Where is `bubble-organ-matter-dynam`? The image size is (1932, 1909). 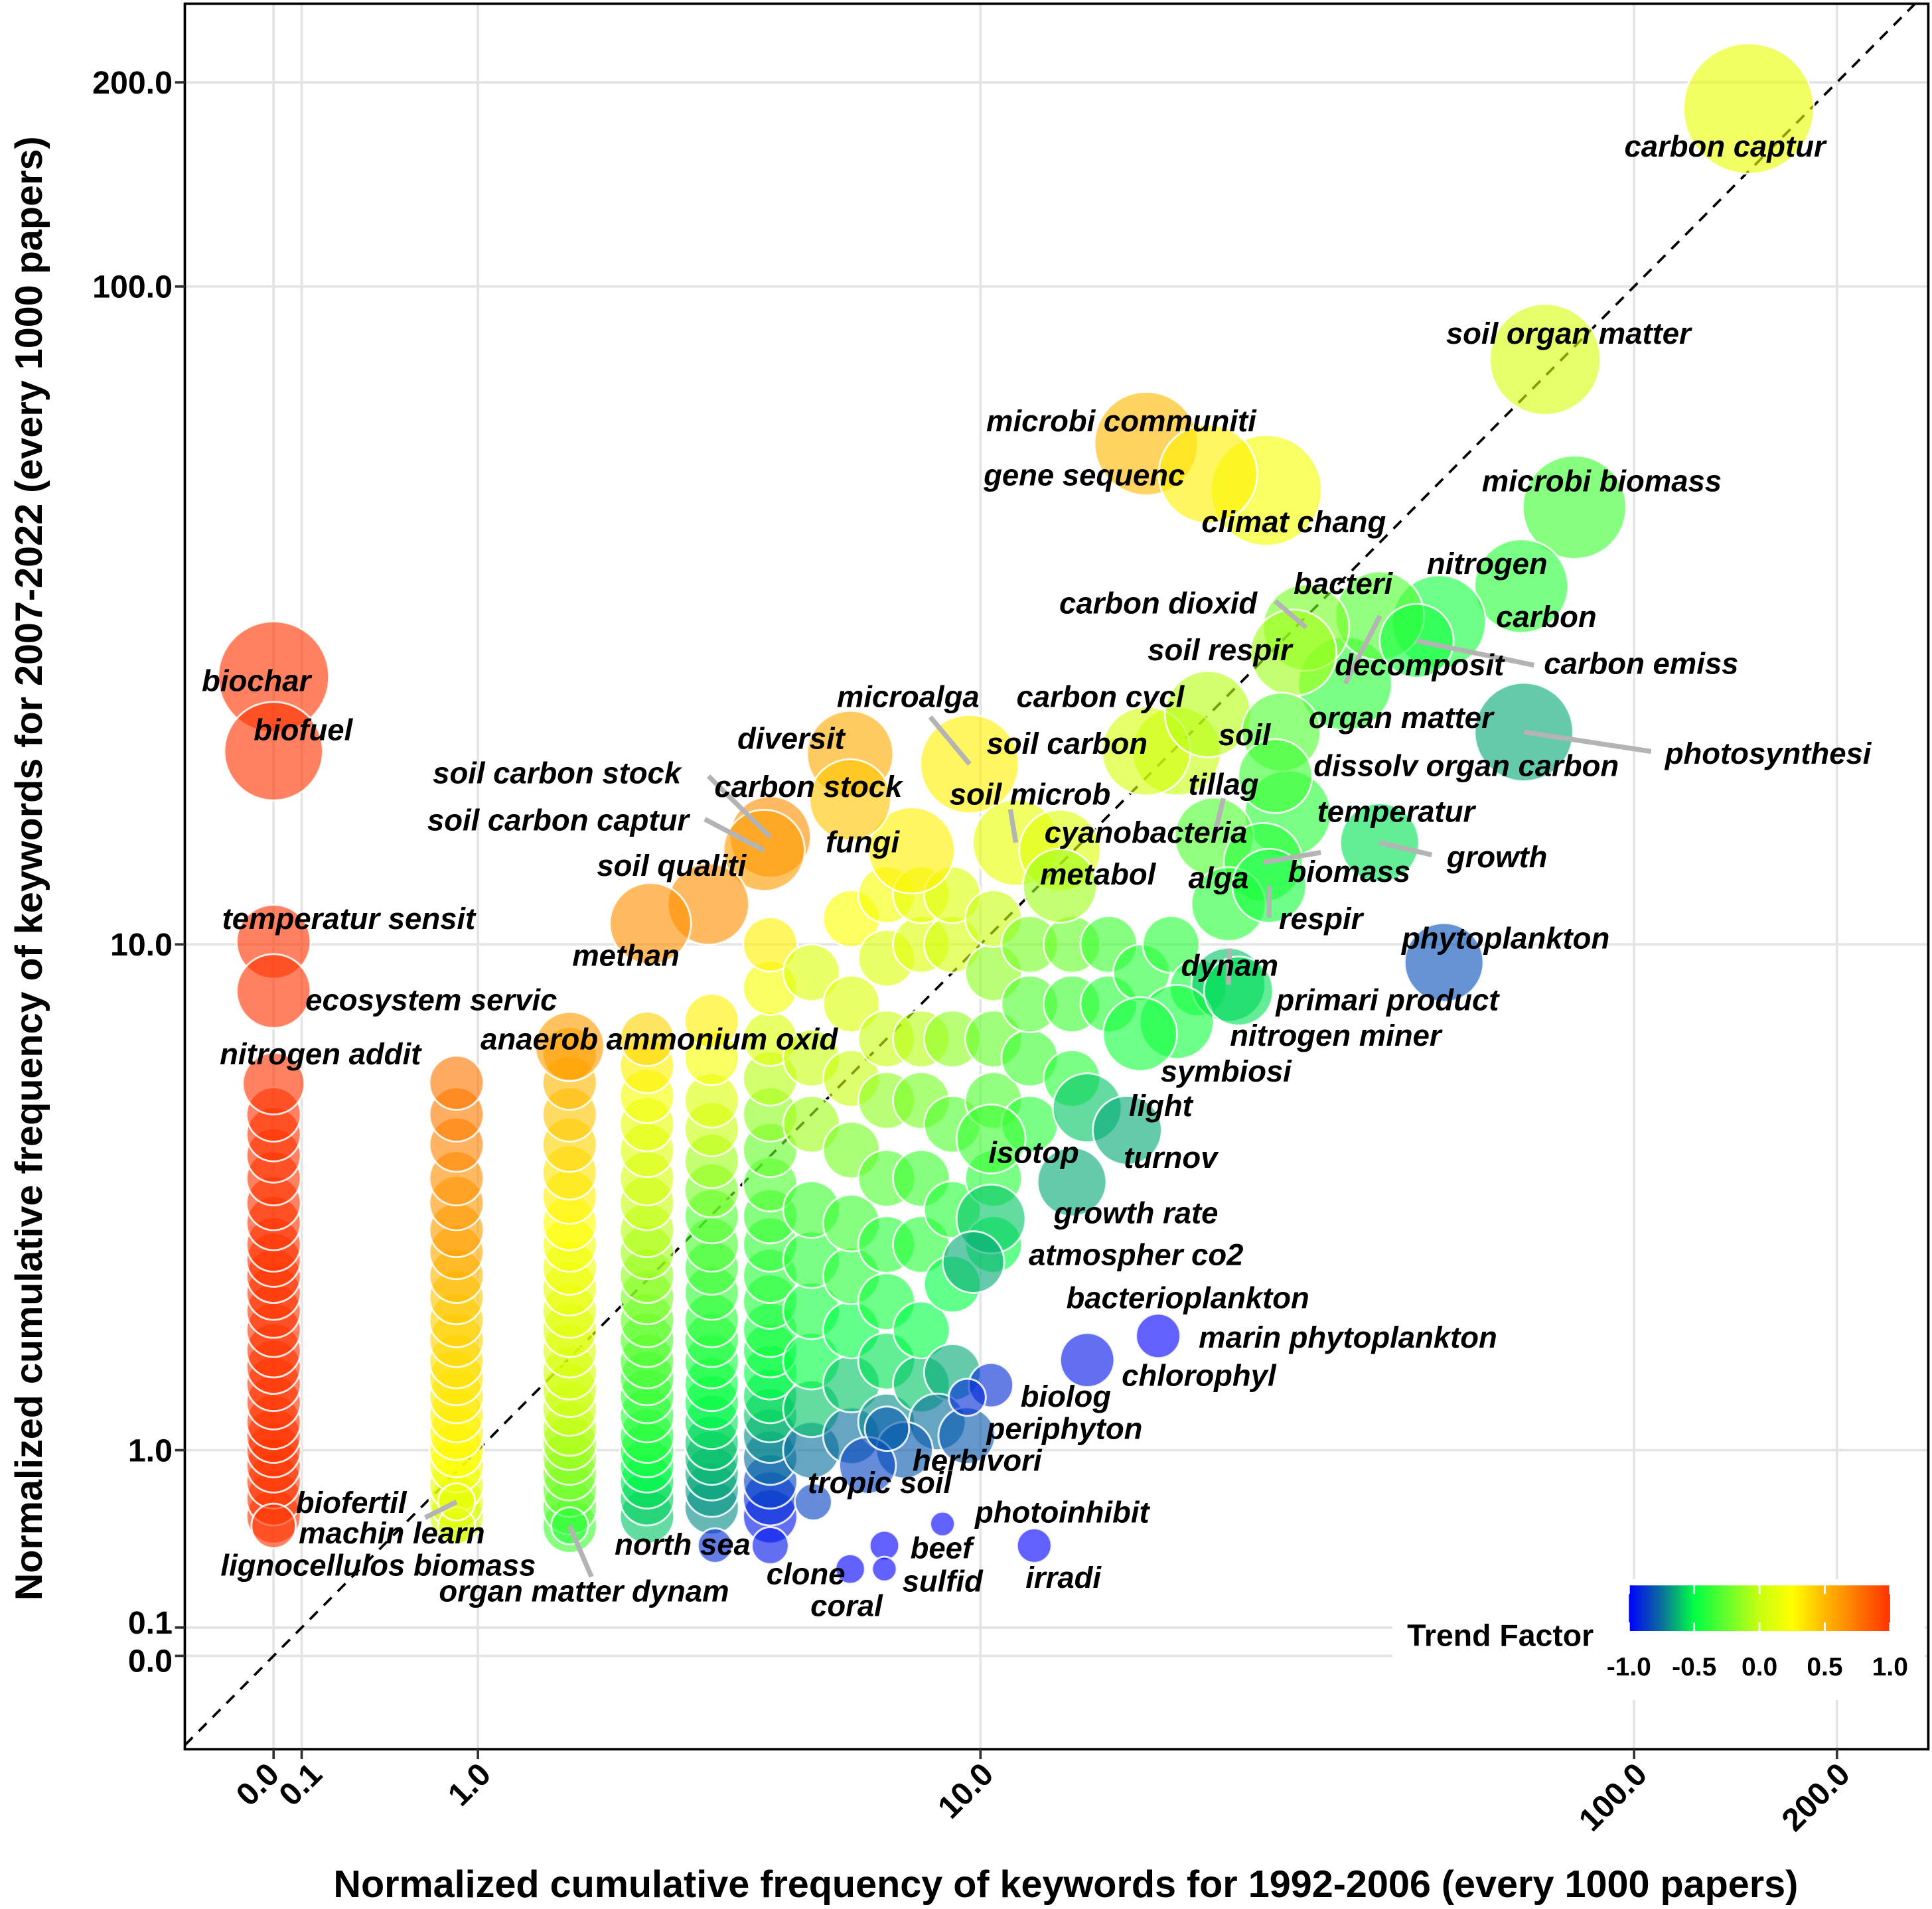 bubble-organ-matter-dynam is located at coordinates (570, 1525).